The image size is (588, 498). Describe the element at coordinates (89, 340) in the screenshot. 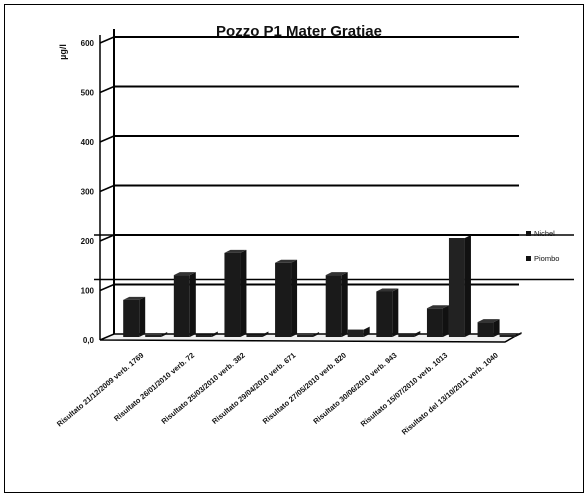

I see `y-tick-label: 0,0` at that location.